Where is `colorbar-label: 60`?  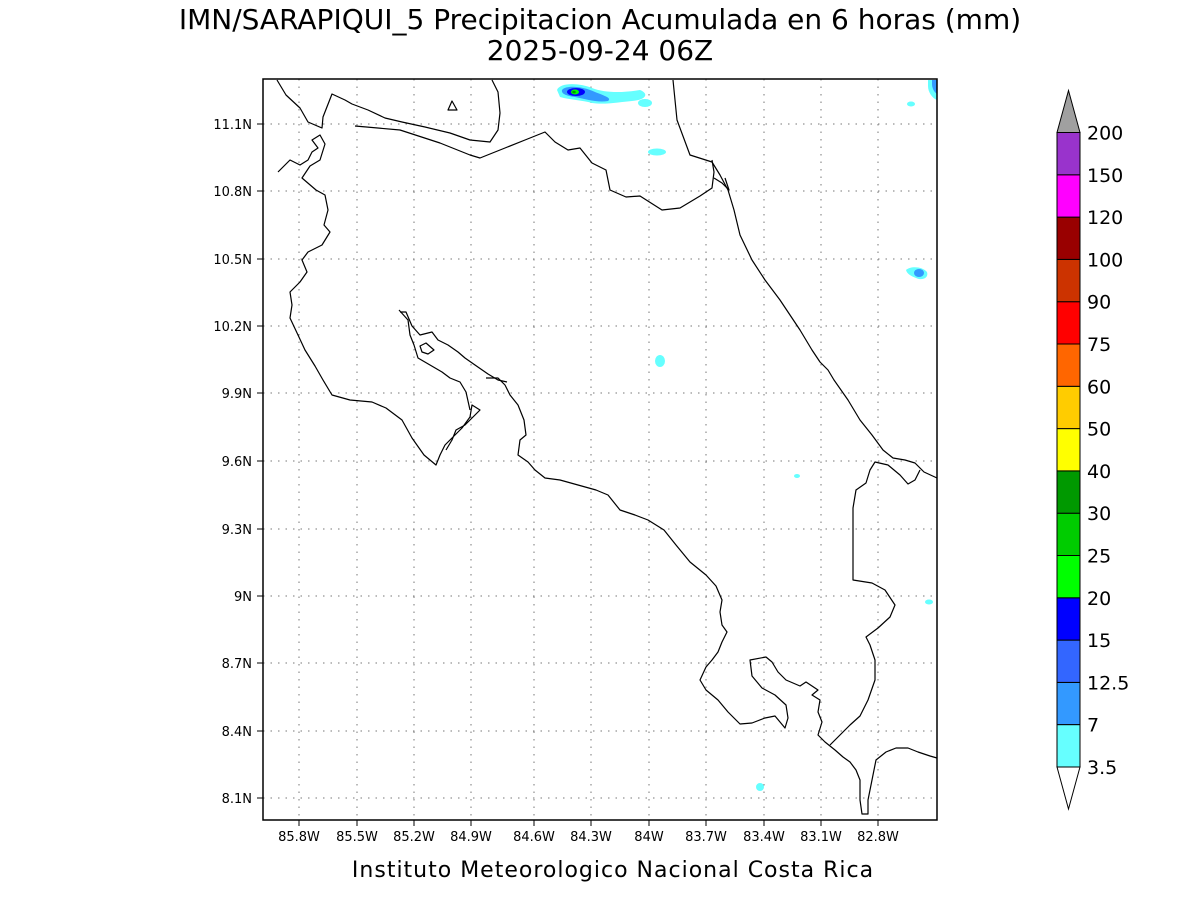 colorbar-label: 60 is located at coordinates (1099, 387).